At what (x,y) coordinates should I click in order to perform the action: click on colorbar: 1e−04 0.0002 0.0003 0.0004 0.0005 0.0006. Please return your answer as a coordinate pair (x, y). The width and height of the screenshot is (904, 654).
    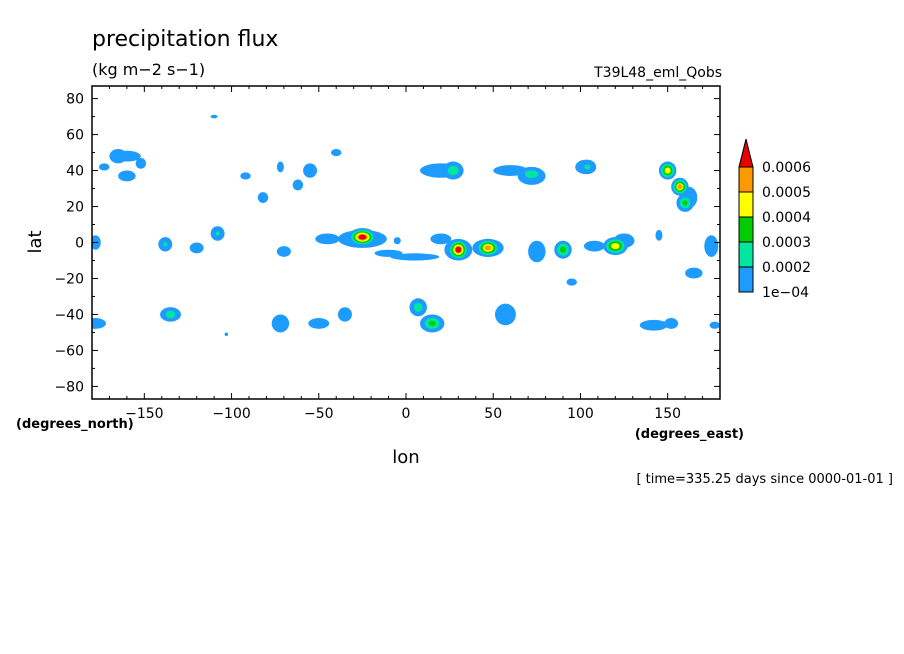
    Looking at the image, I should click on (774, 219).